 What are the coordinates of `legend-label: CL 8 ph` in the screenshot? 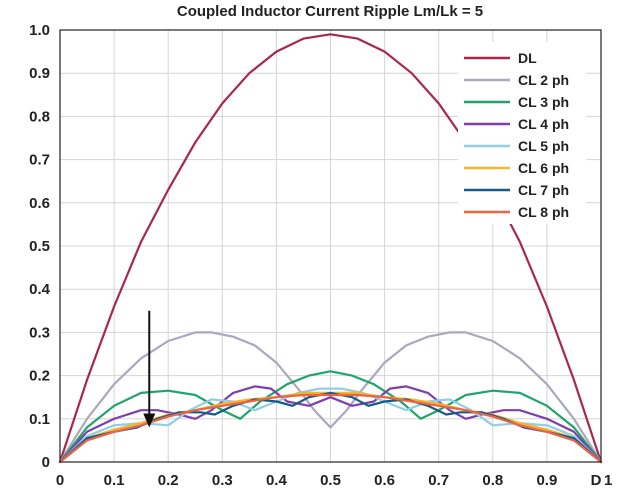 It's located at (543, 212).